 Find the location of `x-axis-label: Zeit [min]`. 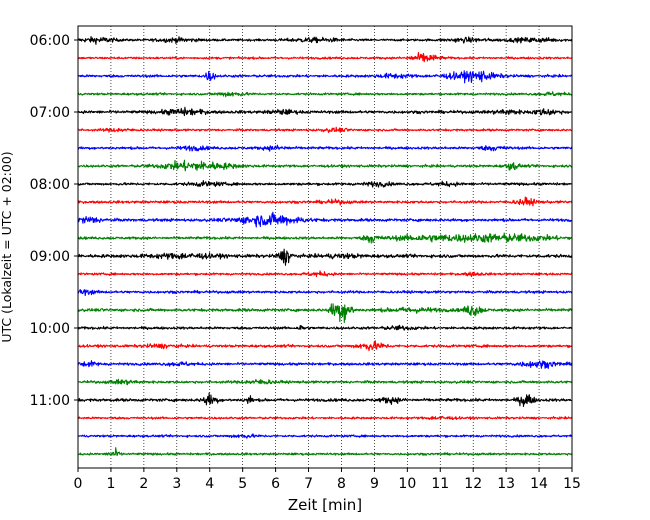

x-axis-label: Zeit [min] is located at coordinates (325, 505).